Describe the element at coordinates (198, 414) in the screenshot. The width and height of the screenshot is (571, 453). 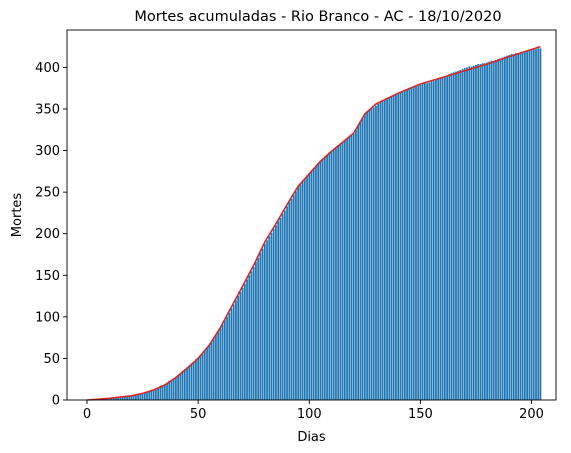
I see `x-tick-label: 50` at that location.